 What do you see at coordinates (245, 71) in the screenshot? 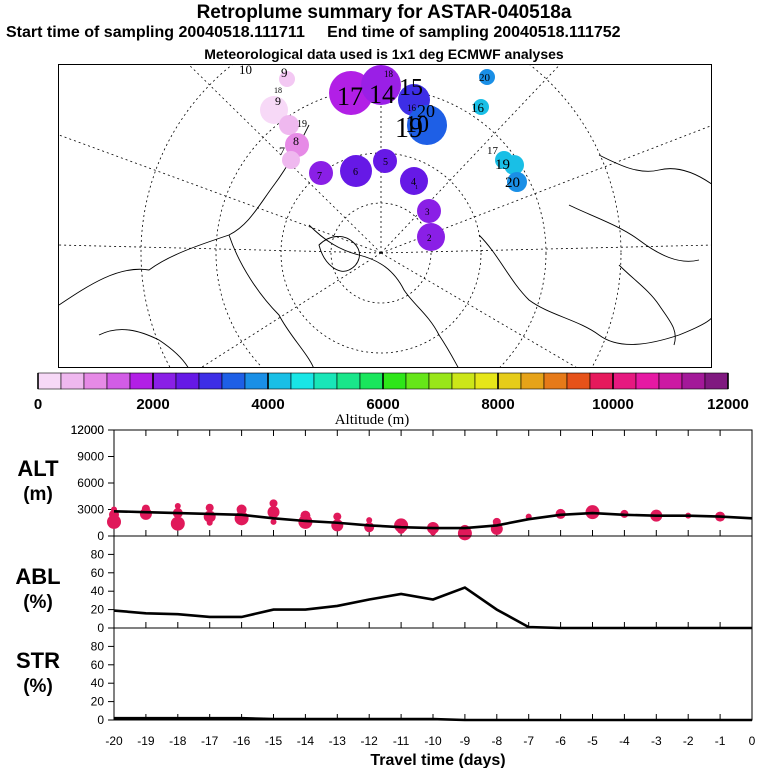
I see `map-label: 10` at bounding box center [245, 71].